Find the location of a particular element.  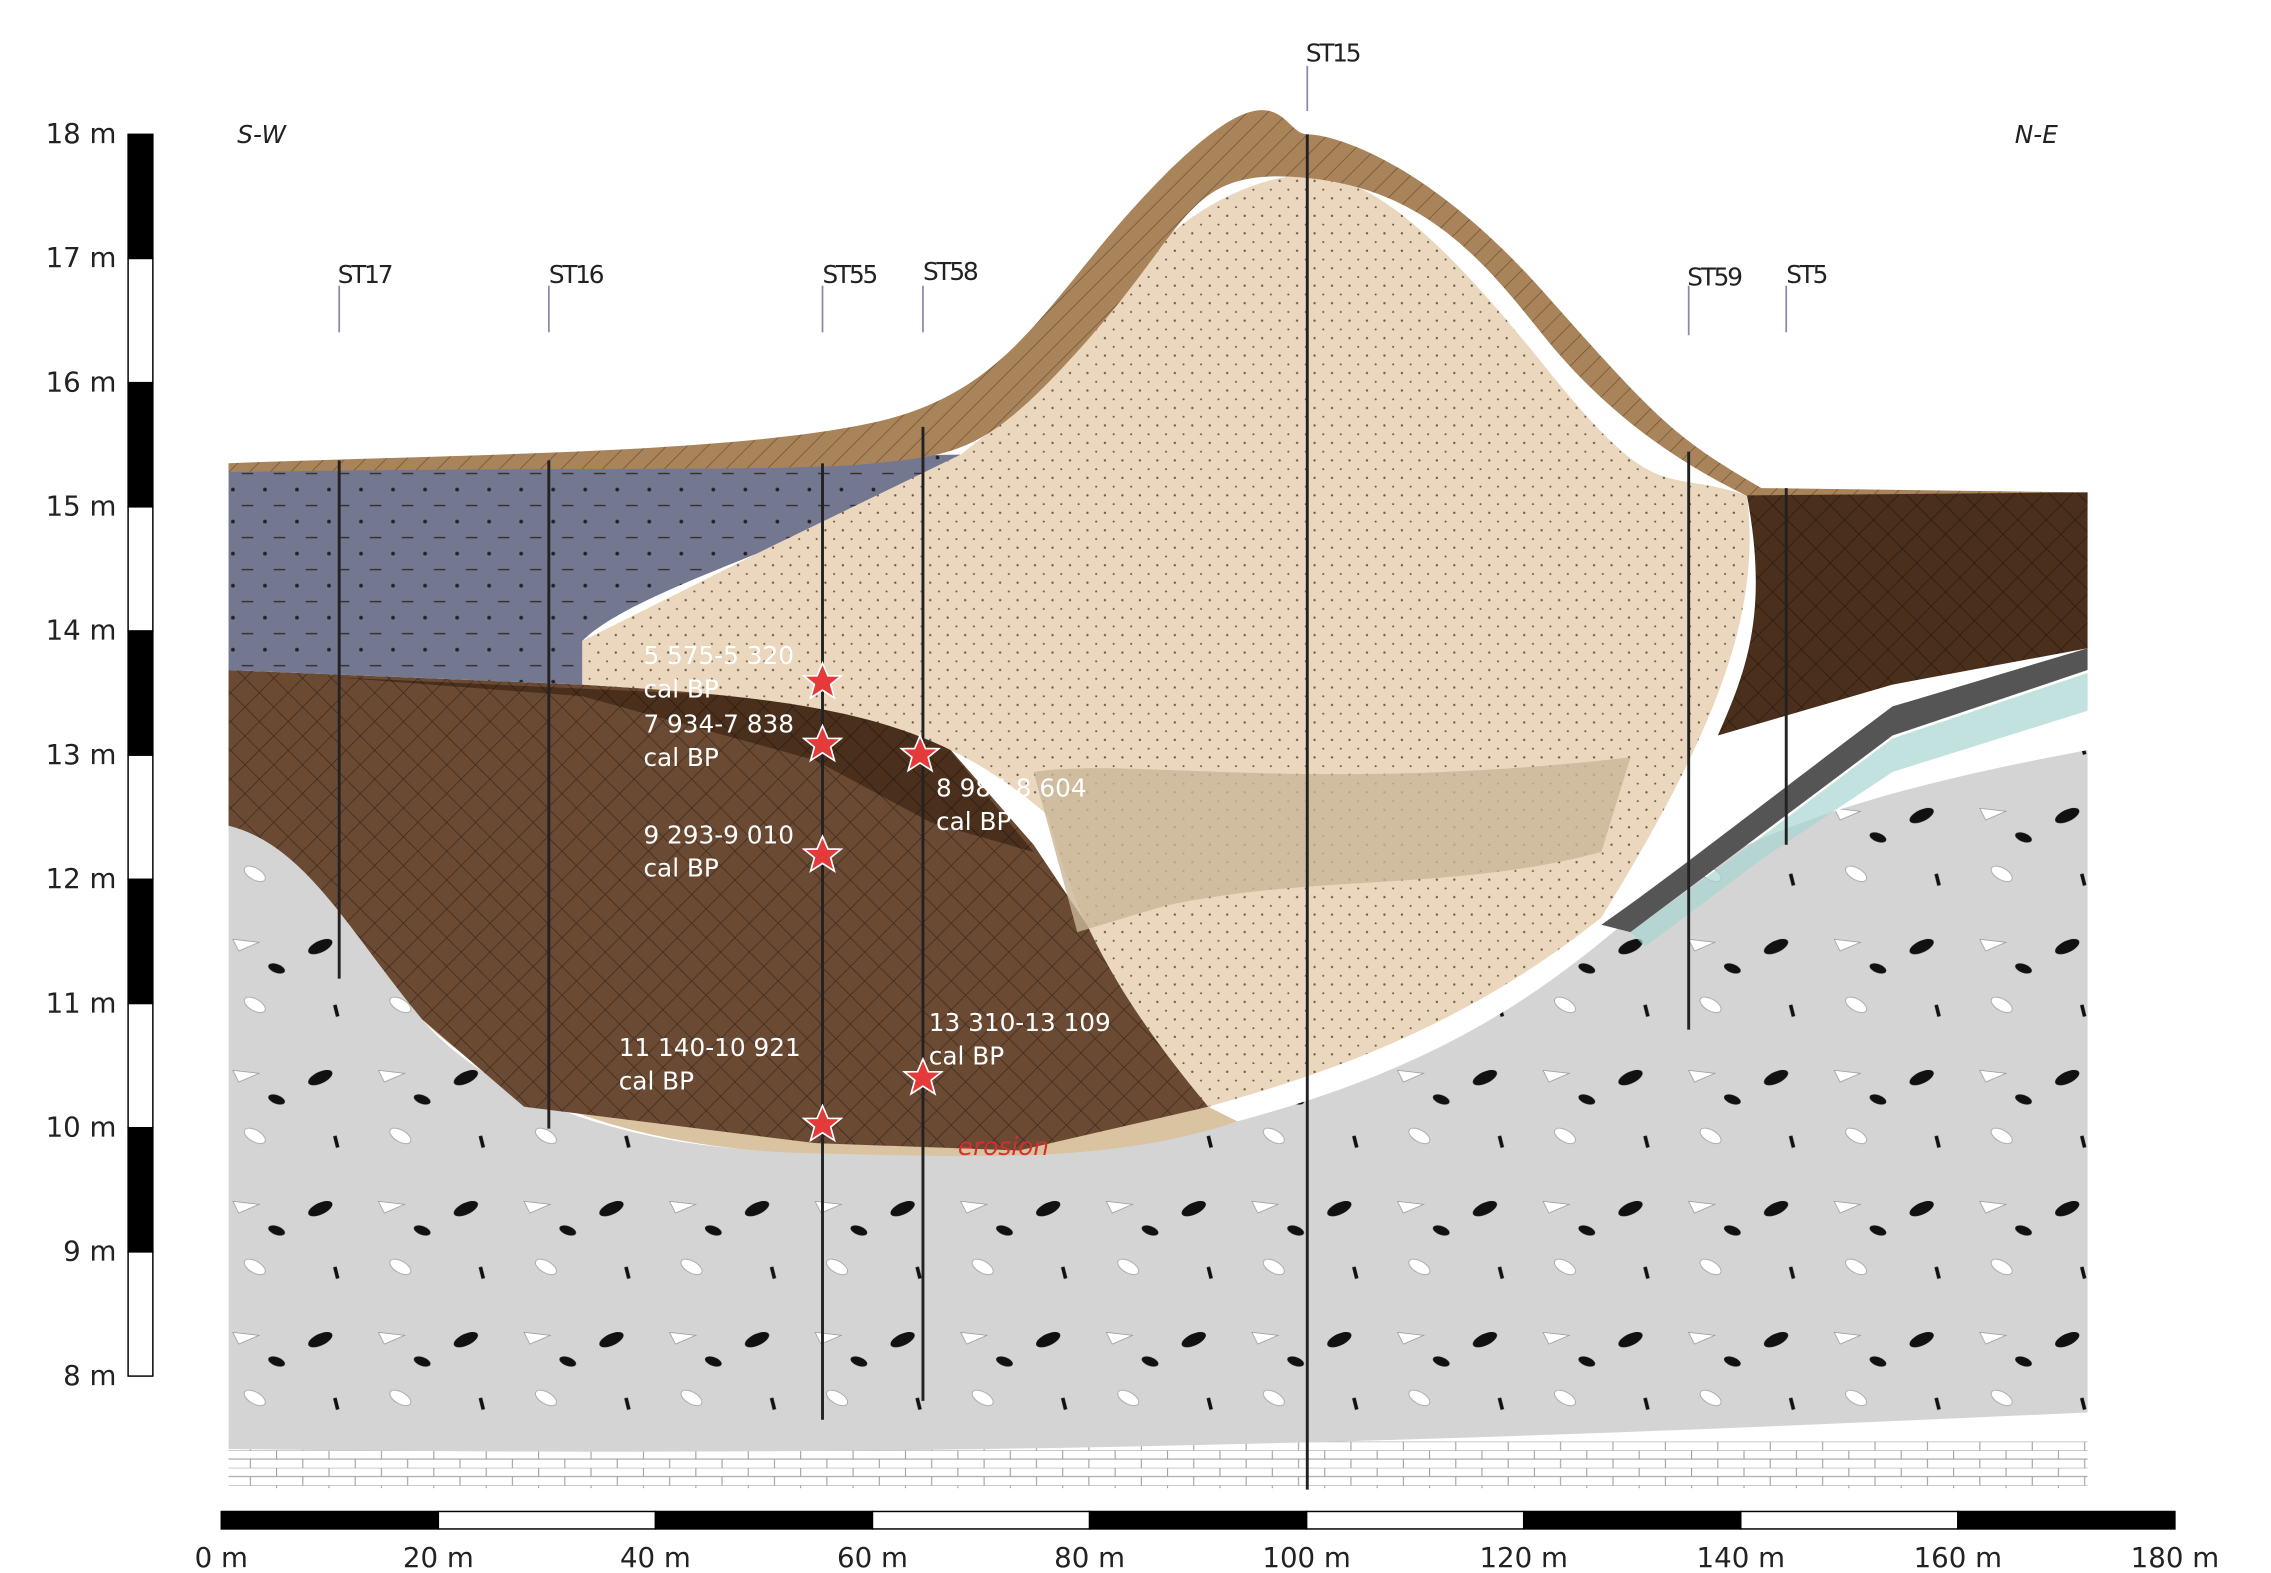

date-range: 13 310-13 109 is located at coordinates (1020, 1022).